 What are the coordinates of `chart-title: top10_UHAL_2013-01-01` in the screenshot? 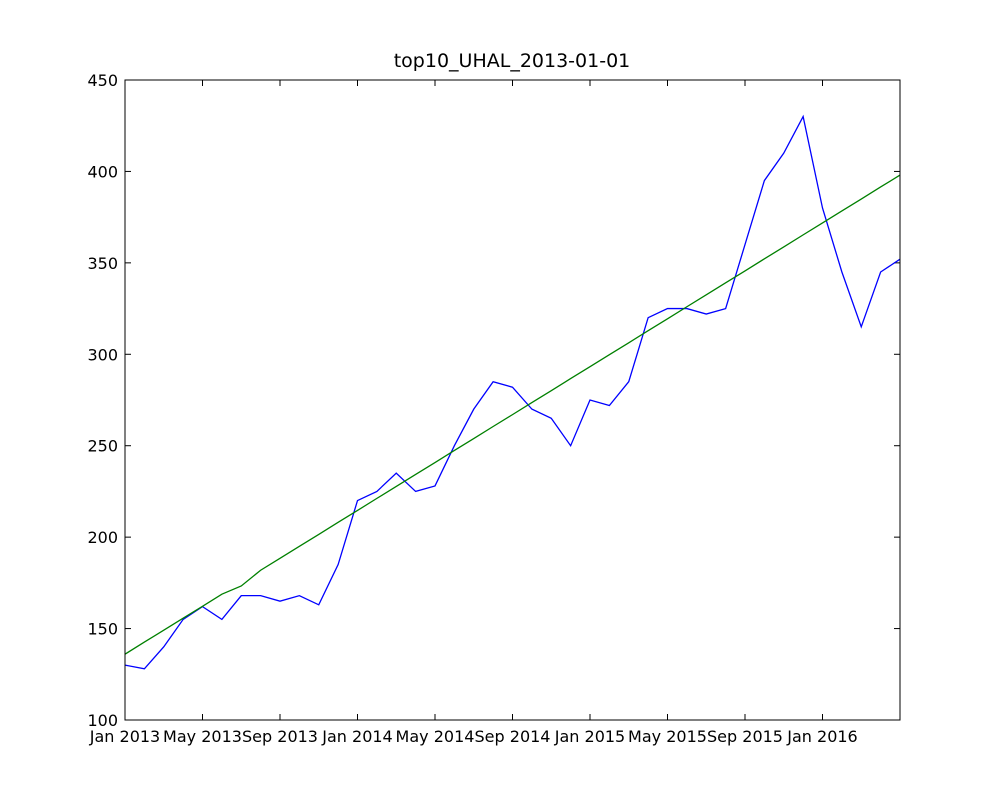 It's located at (512, 61).